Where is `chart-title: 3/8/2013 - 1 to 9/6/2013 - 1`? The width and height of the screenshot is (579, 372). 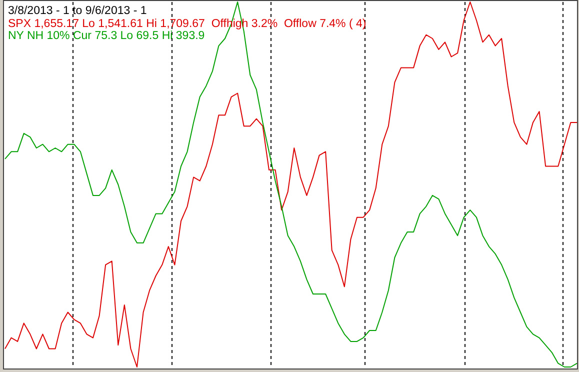
chart-title: 3/8/2013 - 1 to 9/6/2013 - 1 is located at coordinates (77, 11).